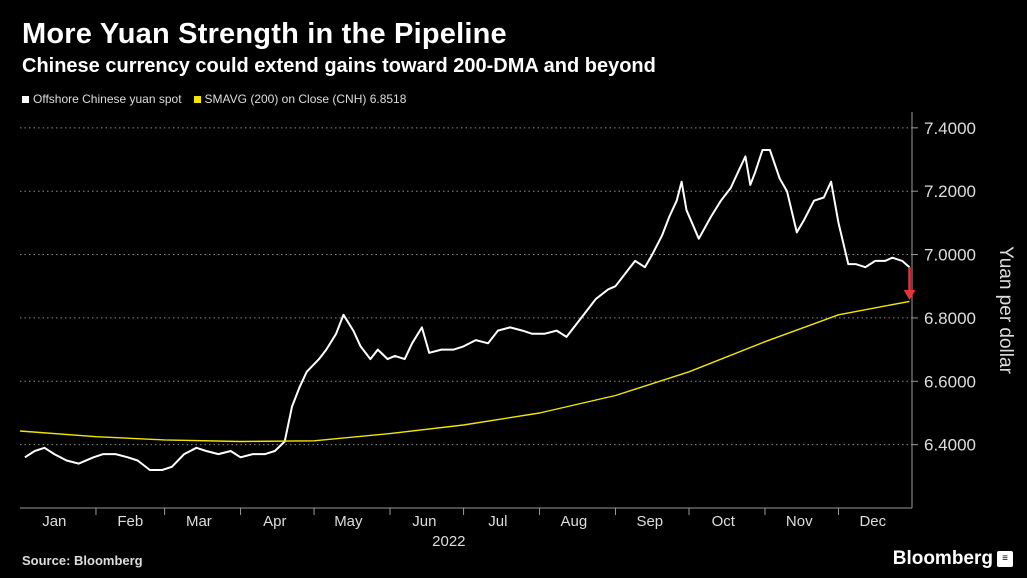 This screenshot has height=578, width=1027. Describe the element at coordinates (497, 521) in the screenshot. I see `x-tick-label-jul: Jul` at that location.